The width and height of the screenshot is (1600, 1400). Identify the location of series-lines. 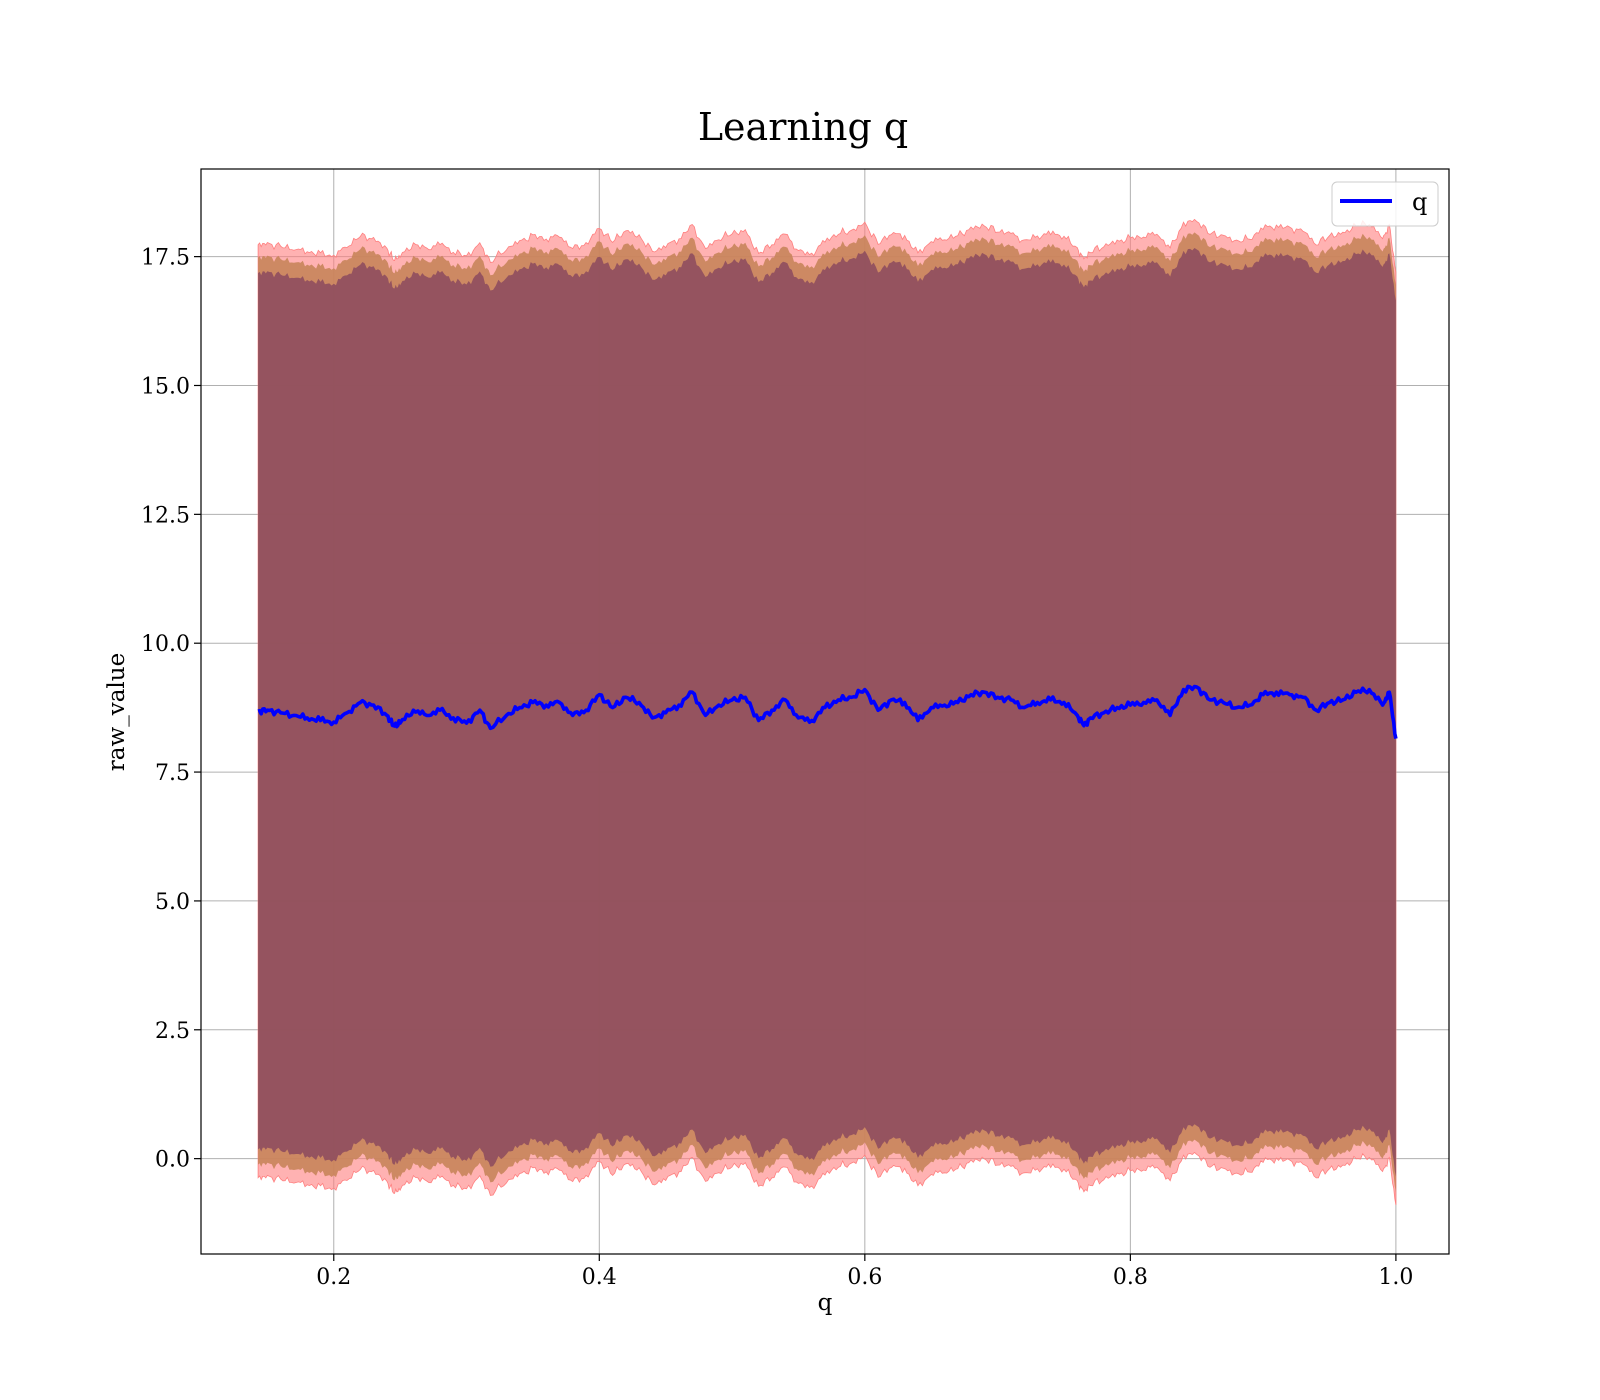
(827, 711).